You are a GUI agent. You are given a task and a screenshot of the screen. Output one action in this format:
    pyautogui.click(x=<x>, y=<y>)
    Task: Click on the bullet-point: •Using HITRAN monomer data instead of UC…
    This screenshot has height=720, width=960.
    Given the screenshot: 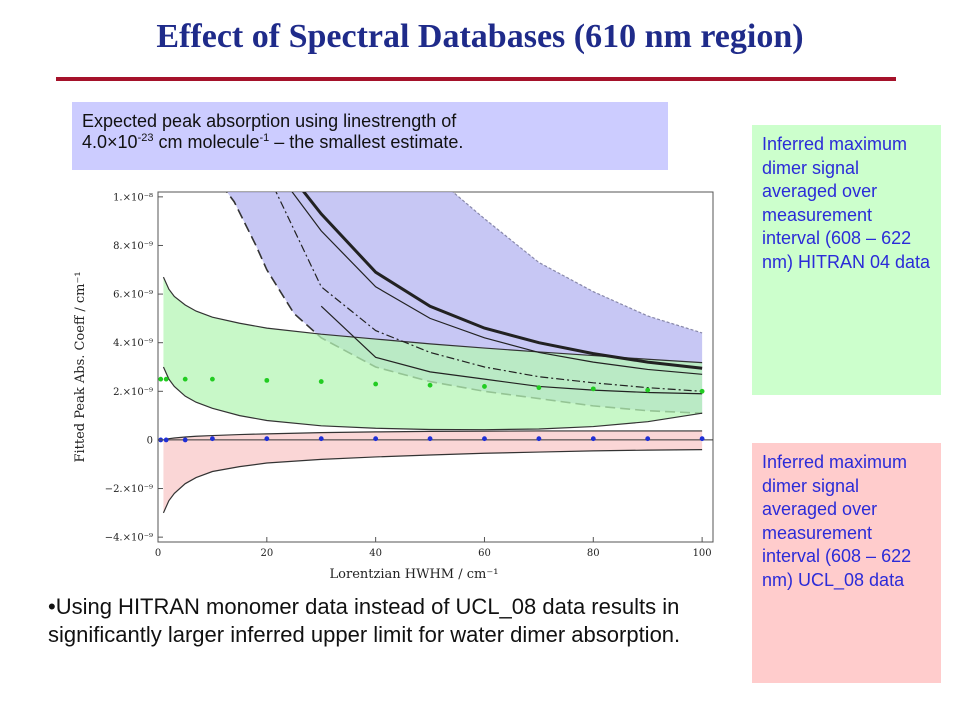 What is the action you would take?
    pyautogui.click(x=364, y=620)
    